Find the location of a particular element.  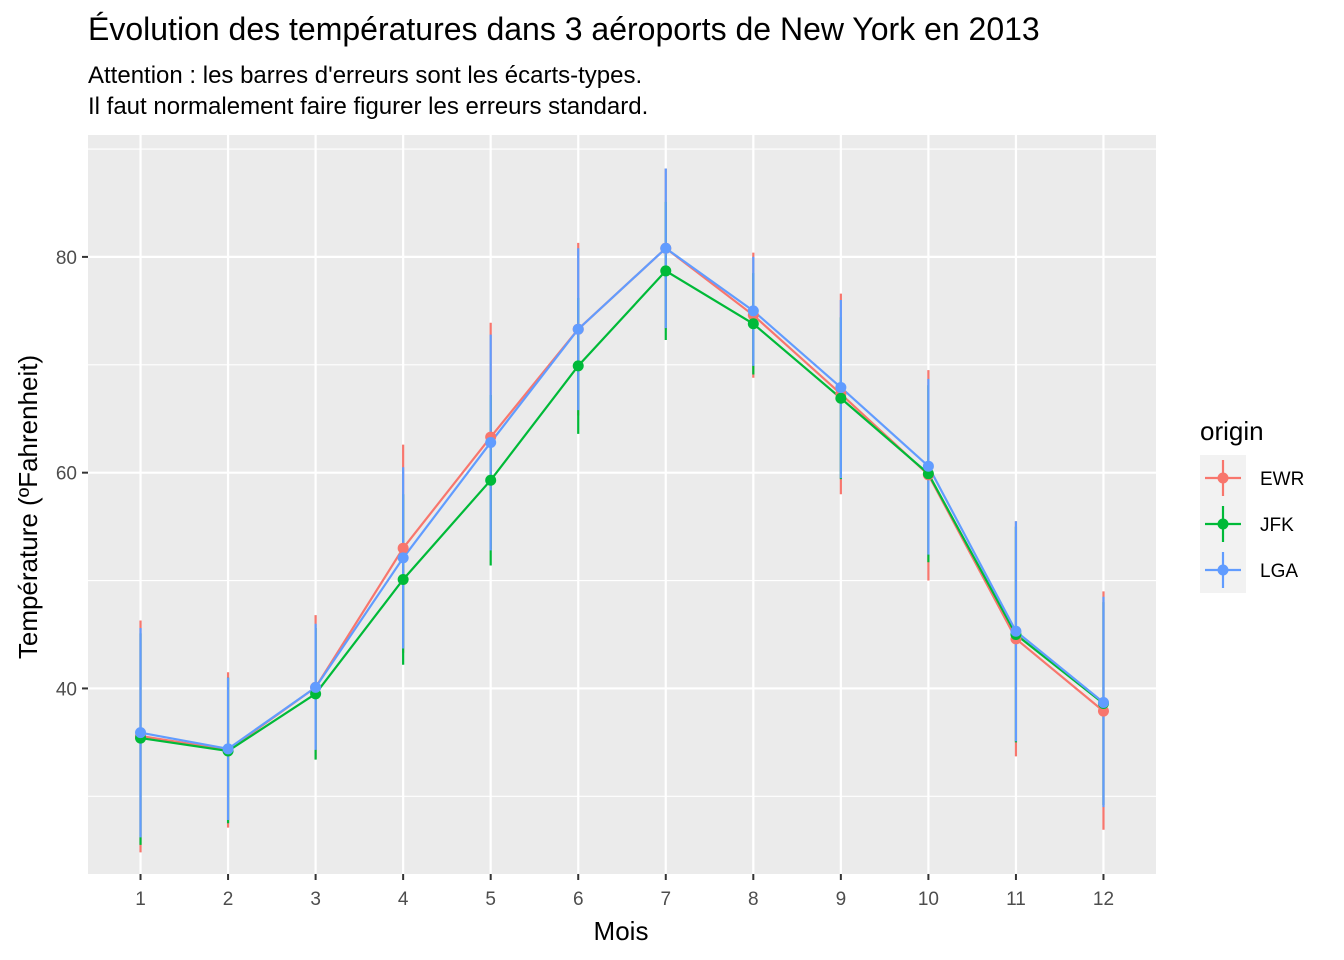

legend-item-jfk: JFK is located at coordinates (1247, 524).